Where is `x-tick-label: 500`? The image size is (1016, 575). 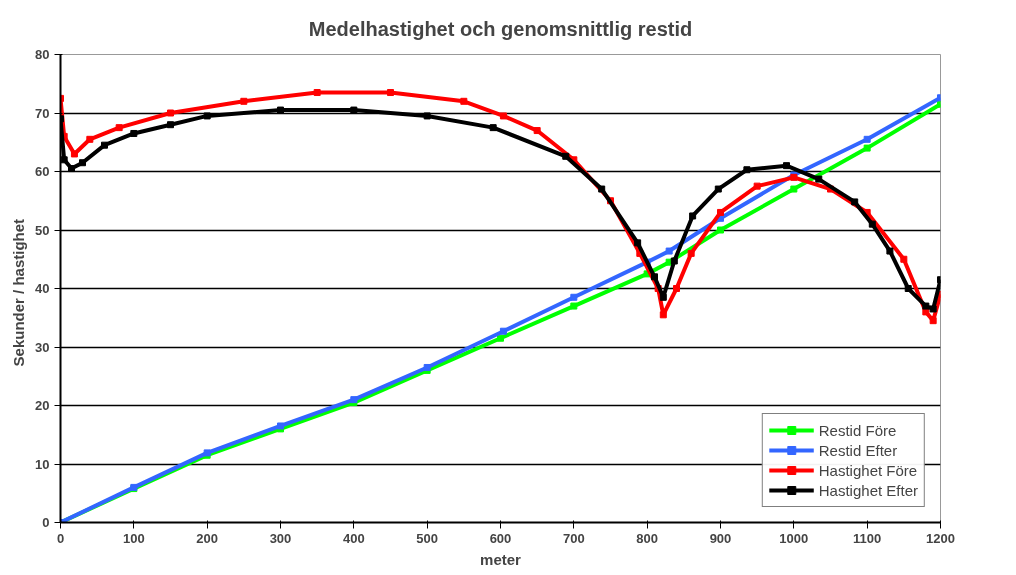
x-tick-label: 500 is located at coordinates (427, 538).